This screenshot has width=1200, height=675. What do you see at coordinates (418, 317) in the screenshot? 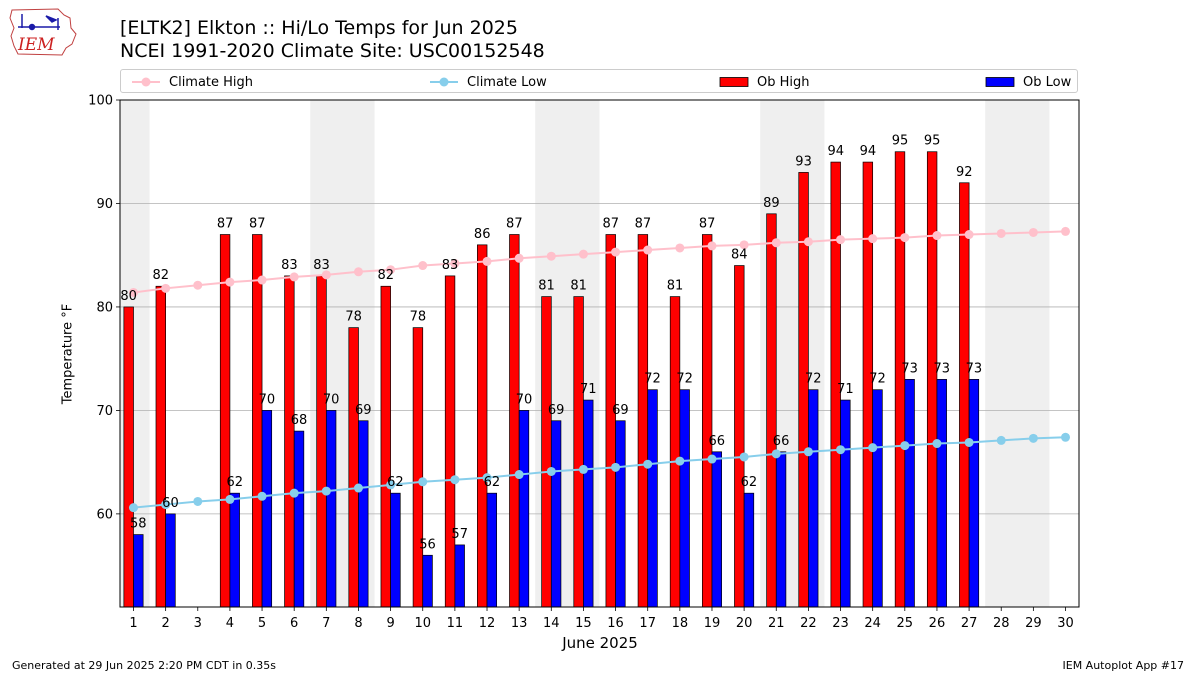
I see `ob-high-label: 78` at bounding box center [418, 317].